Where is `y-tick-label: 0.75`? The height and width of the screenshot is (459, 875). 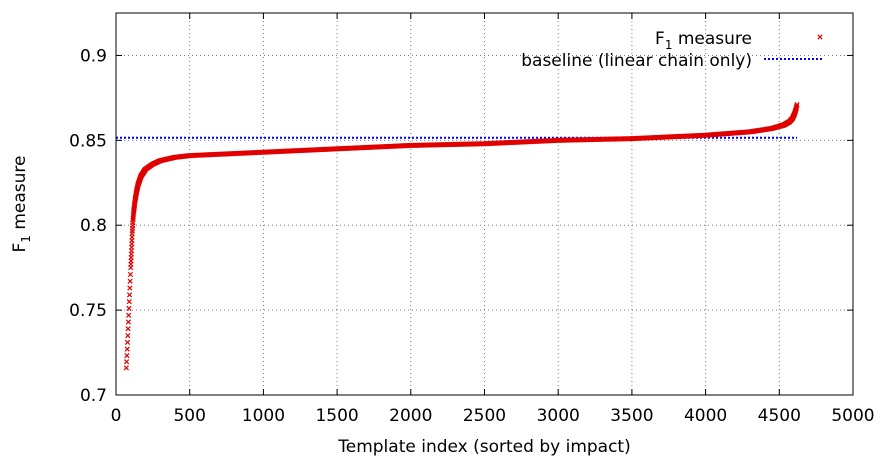 y-tick-label: 0.75 is located at coordinates (88, 311).